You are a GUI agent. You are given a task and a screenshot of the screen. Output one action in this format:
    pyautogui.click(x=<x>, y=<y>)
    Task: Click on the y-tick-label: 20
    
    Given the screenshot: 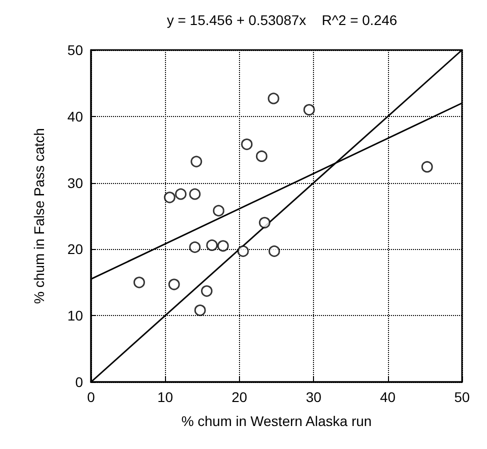 What is the action you would take?
    pyautogui.click(x=75, y=249)
    